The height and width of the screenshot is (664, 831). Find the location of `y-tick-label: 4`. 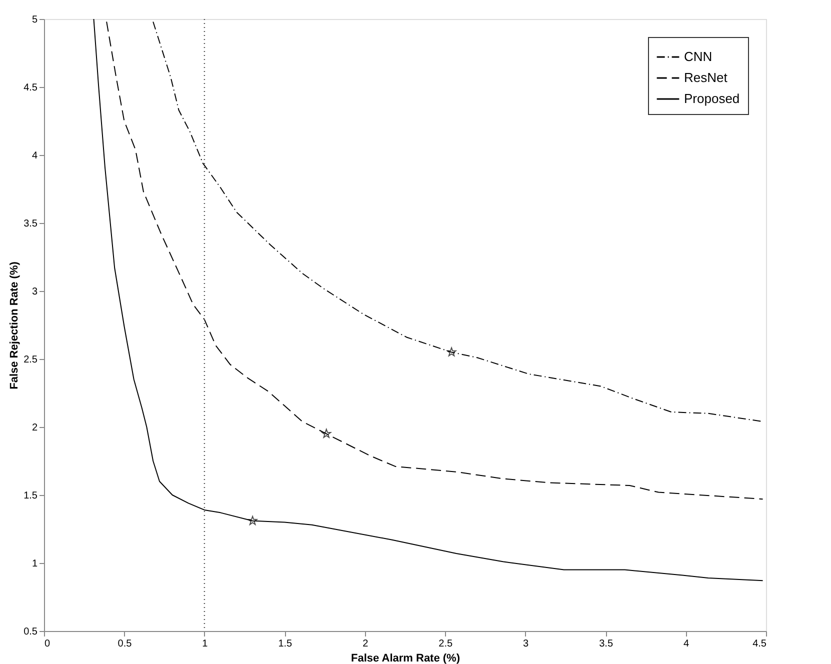

y-tick-label: 4 is located at coordinates (35, 156).